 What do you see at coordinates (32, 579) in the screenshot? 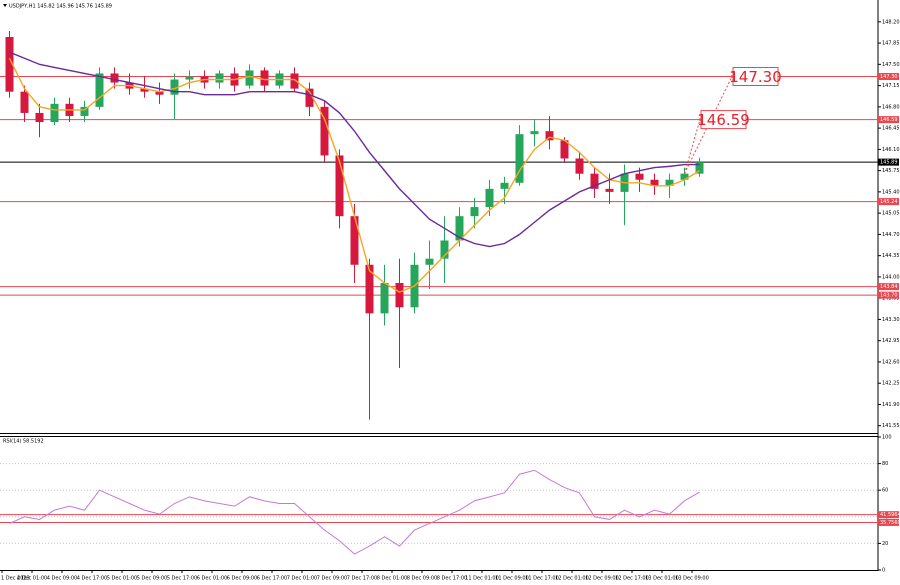
I see `x-tick-label: 4 Dec 01:00` at bounding box center [32, 579].